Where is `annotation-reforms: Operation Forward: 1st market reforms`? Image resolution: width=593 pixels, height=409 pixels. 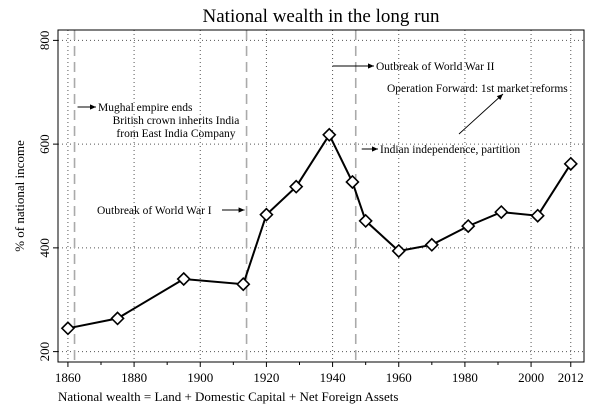
annotation-reforms: Operation Forward: 1st market reforms is located at coordinates (477, 89).